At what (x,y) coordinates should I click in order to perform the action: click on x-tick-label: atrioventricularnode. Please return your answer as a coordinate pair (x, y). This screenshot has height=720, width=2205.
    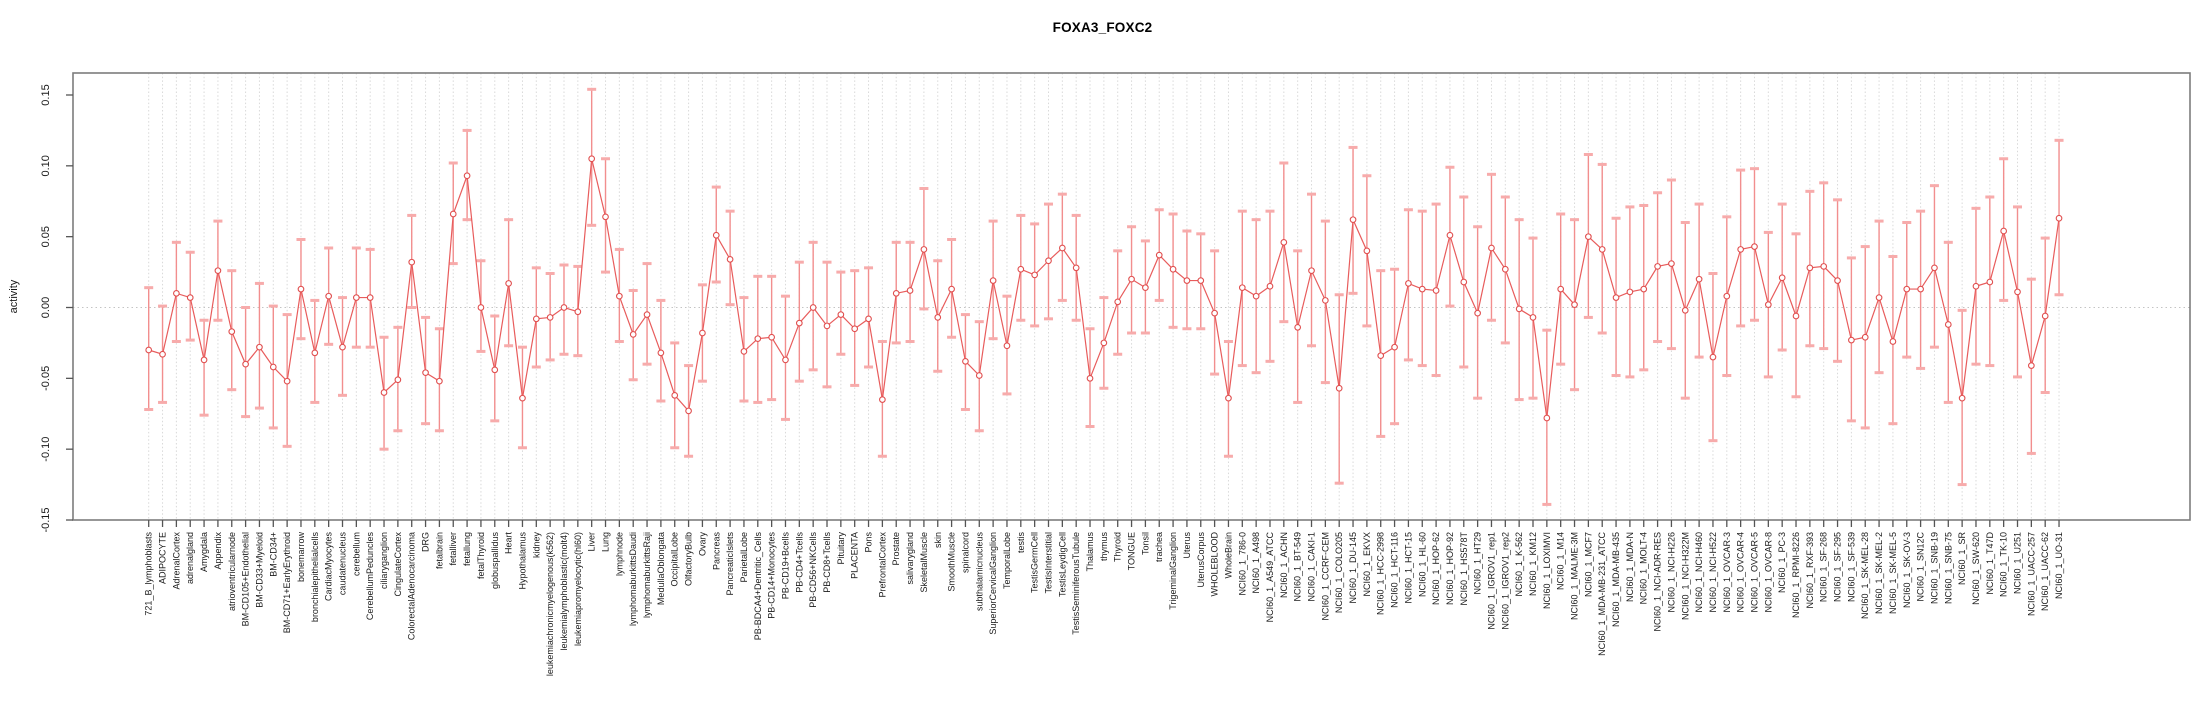
    Looking at the image, I should click on (232, 571).